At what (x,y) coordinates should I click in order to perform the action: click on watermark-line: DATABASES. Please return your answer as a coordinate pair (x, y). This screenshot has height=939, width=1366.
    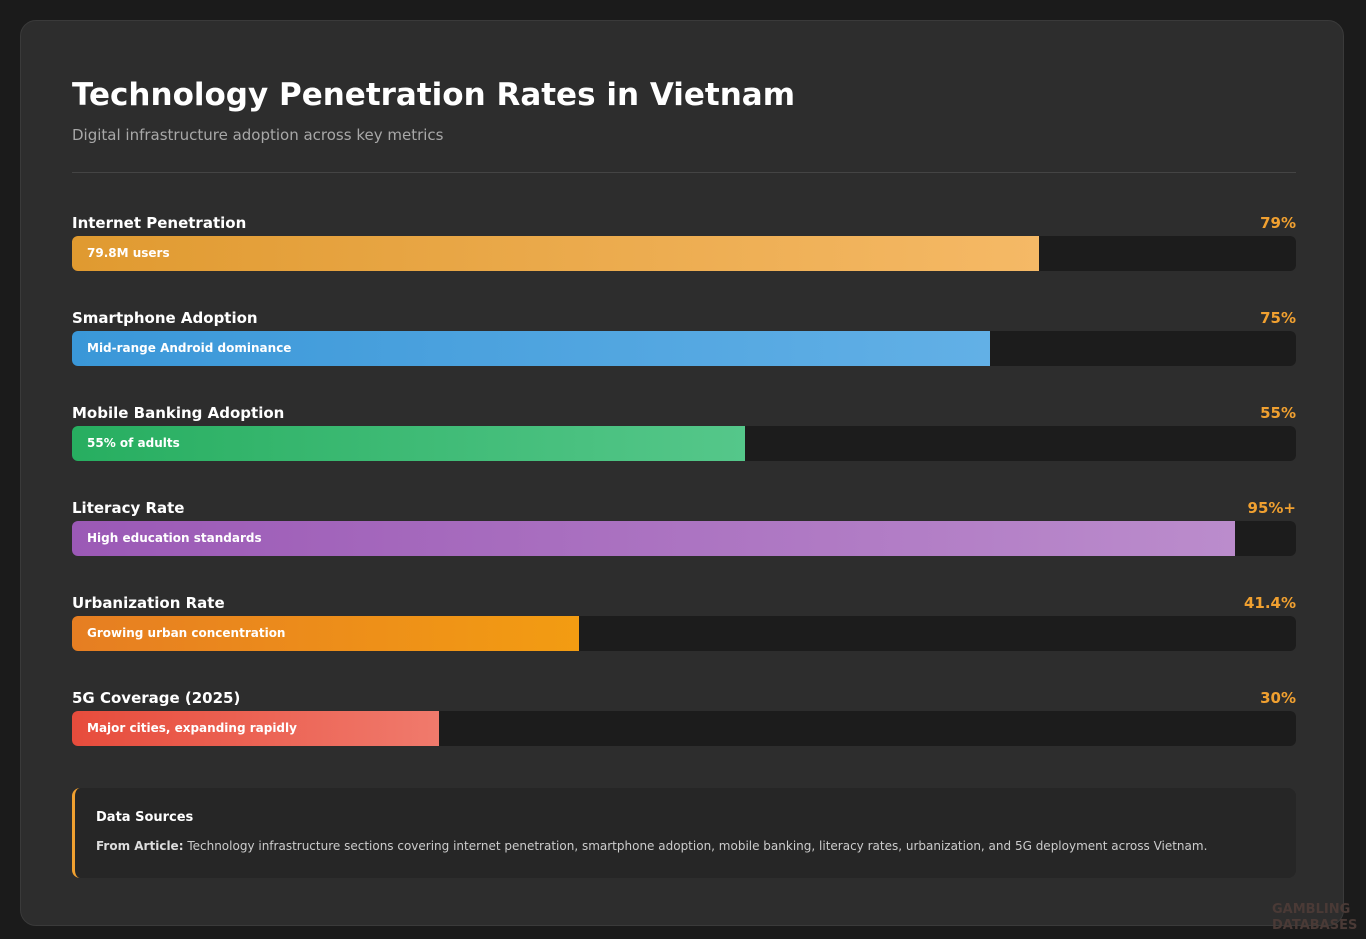
    Looking at the image, I should click on (1315, 925).